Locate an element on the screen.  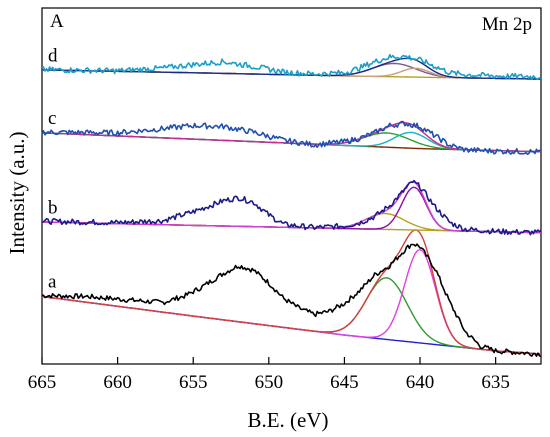
spectrum-c: c is located at coordinates (291, 131).